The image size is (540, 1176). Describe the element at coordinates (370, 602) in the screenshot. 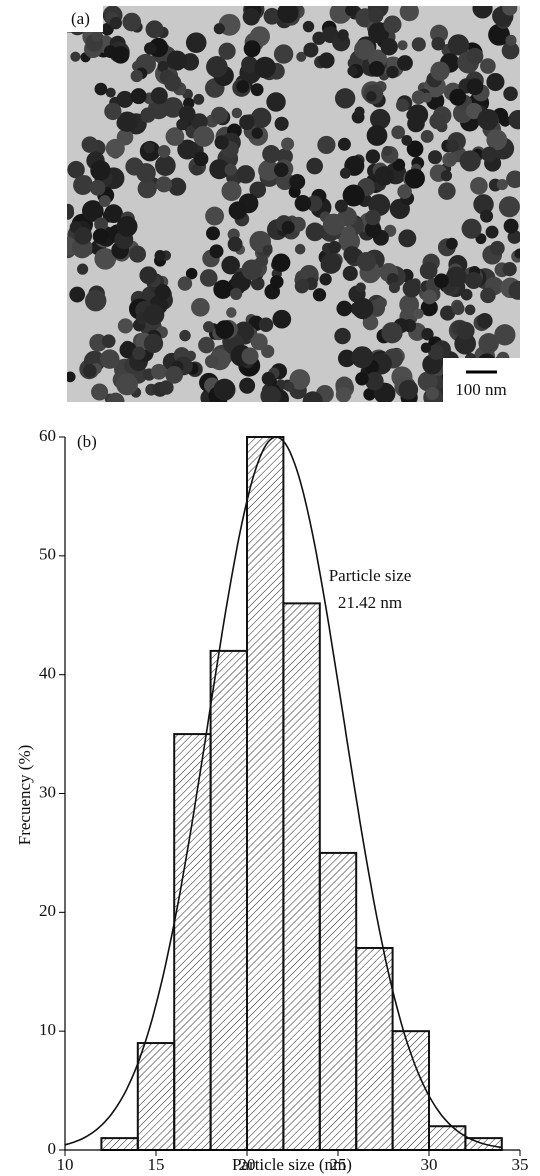

I see `annotation: 21.42 nm` at that location.